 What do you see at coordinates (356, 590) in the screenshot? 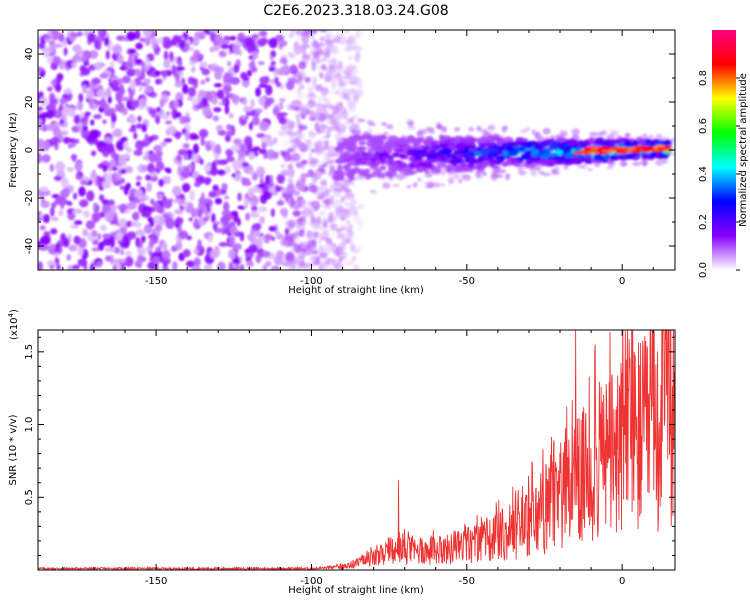
I see `snr-x-label: Height of straight line (km)` at bounding box center [356, 590].